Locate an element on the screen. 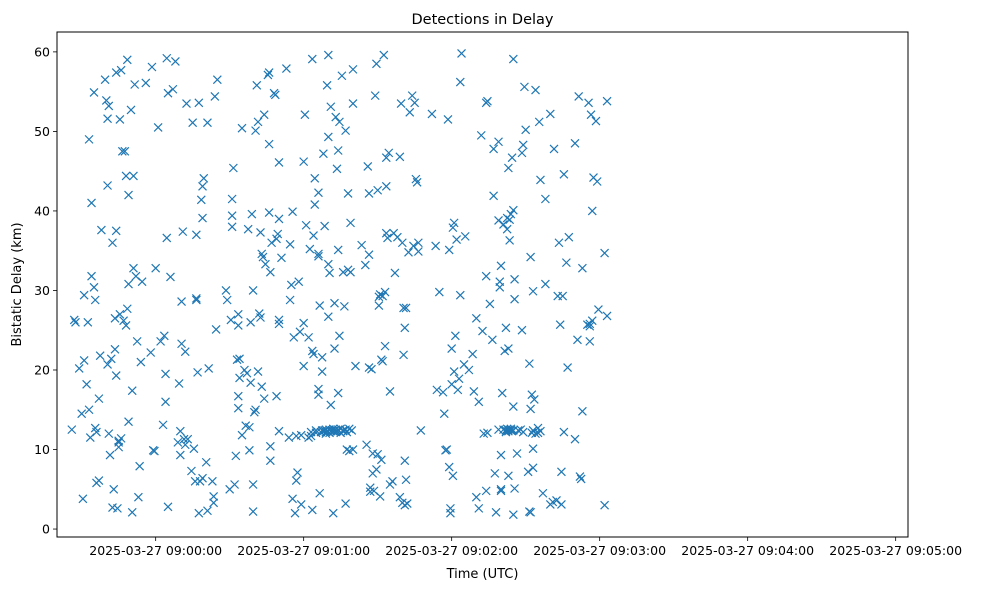 This screenshot has height=590, width=989. y-axis-label: Bistatic Delay (km) is located at coordinates (17, 284).